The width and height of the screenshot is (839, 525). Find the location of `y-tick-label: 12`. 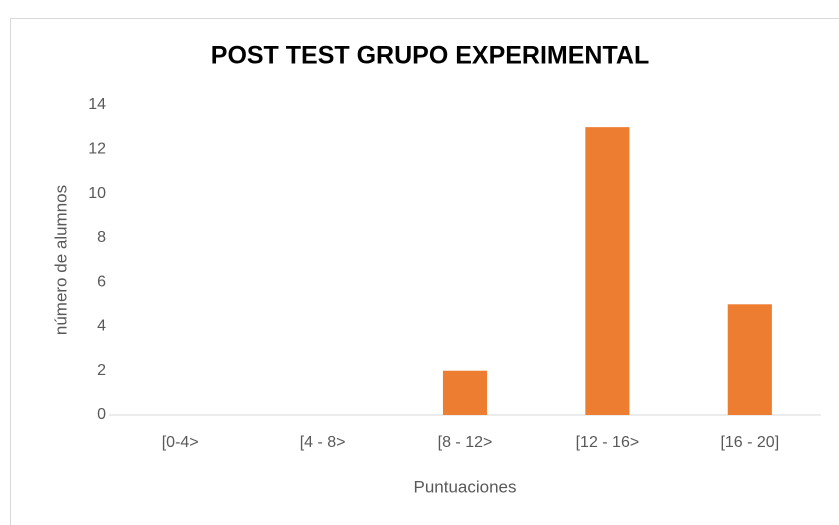

y-tick-label: 12 is located at coordinates (97, 149).